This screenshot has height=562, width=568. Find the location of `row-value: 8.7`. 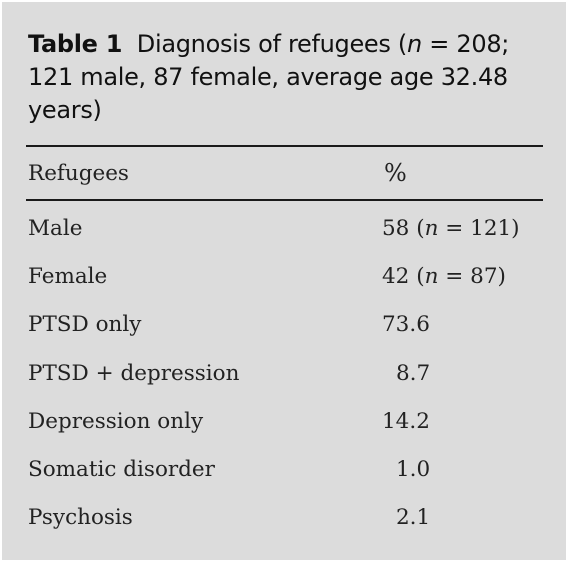

row-value: 8.7 is located at coordinates (413, 373).